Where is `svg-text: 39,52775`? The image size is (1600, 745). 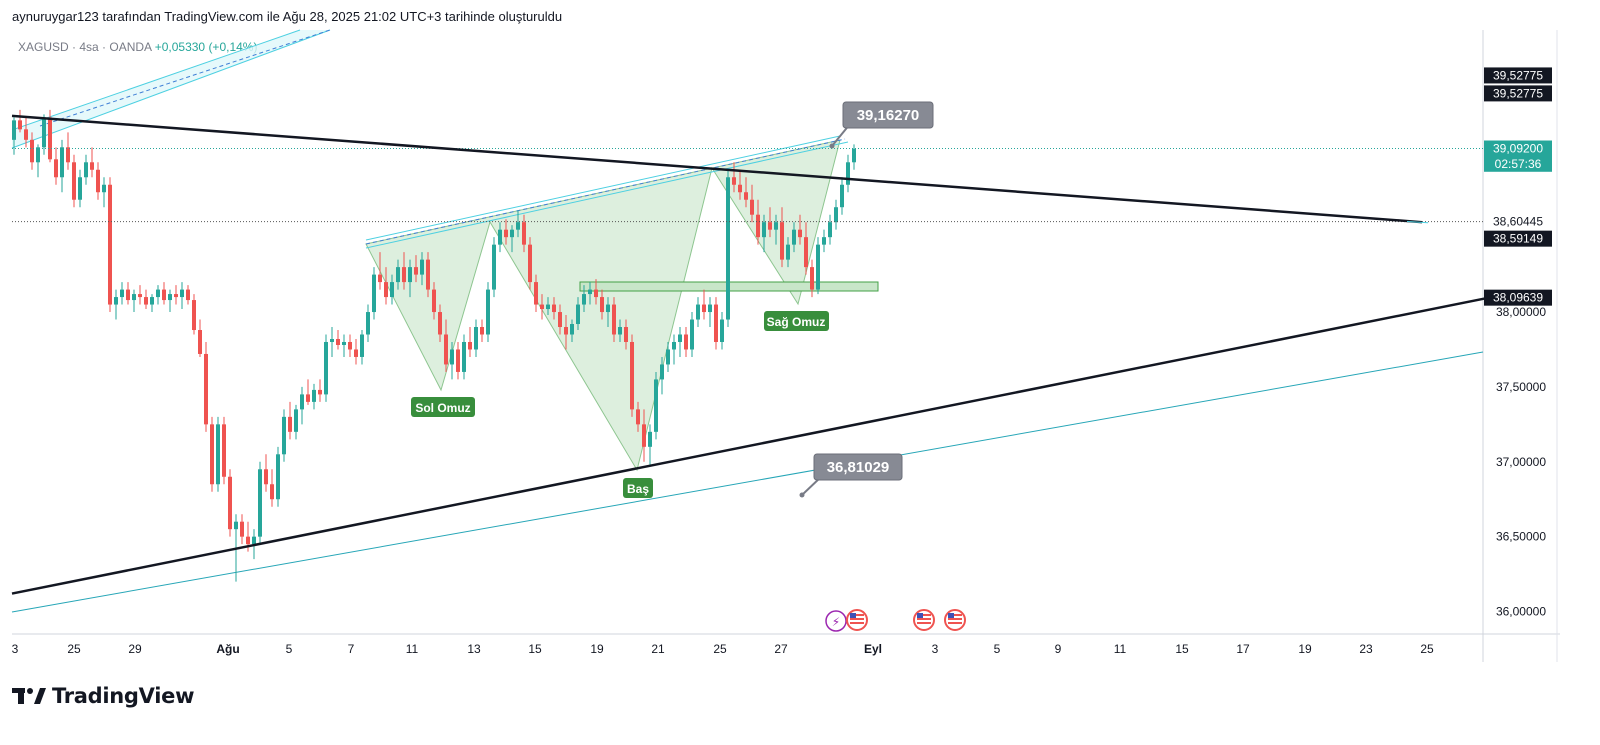 svg-text: 39,52775 is located at coordinates (1518, 93).